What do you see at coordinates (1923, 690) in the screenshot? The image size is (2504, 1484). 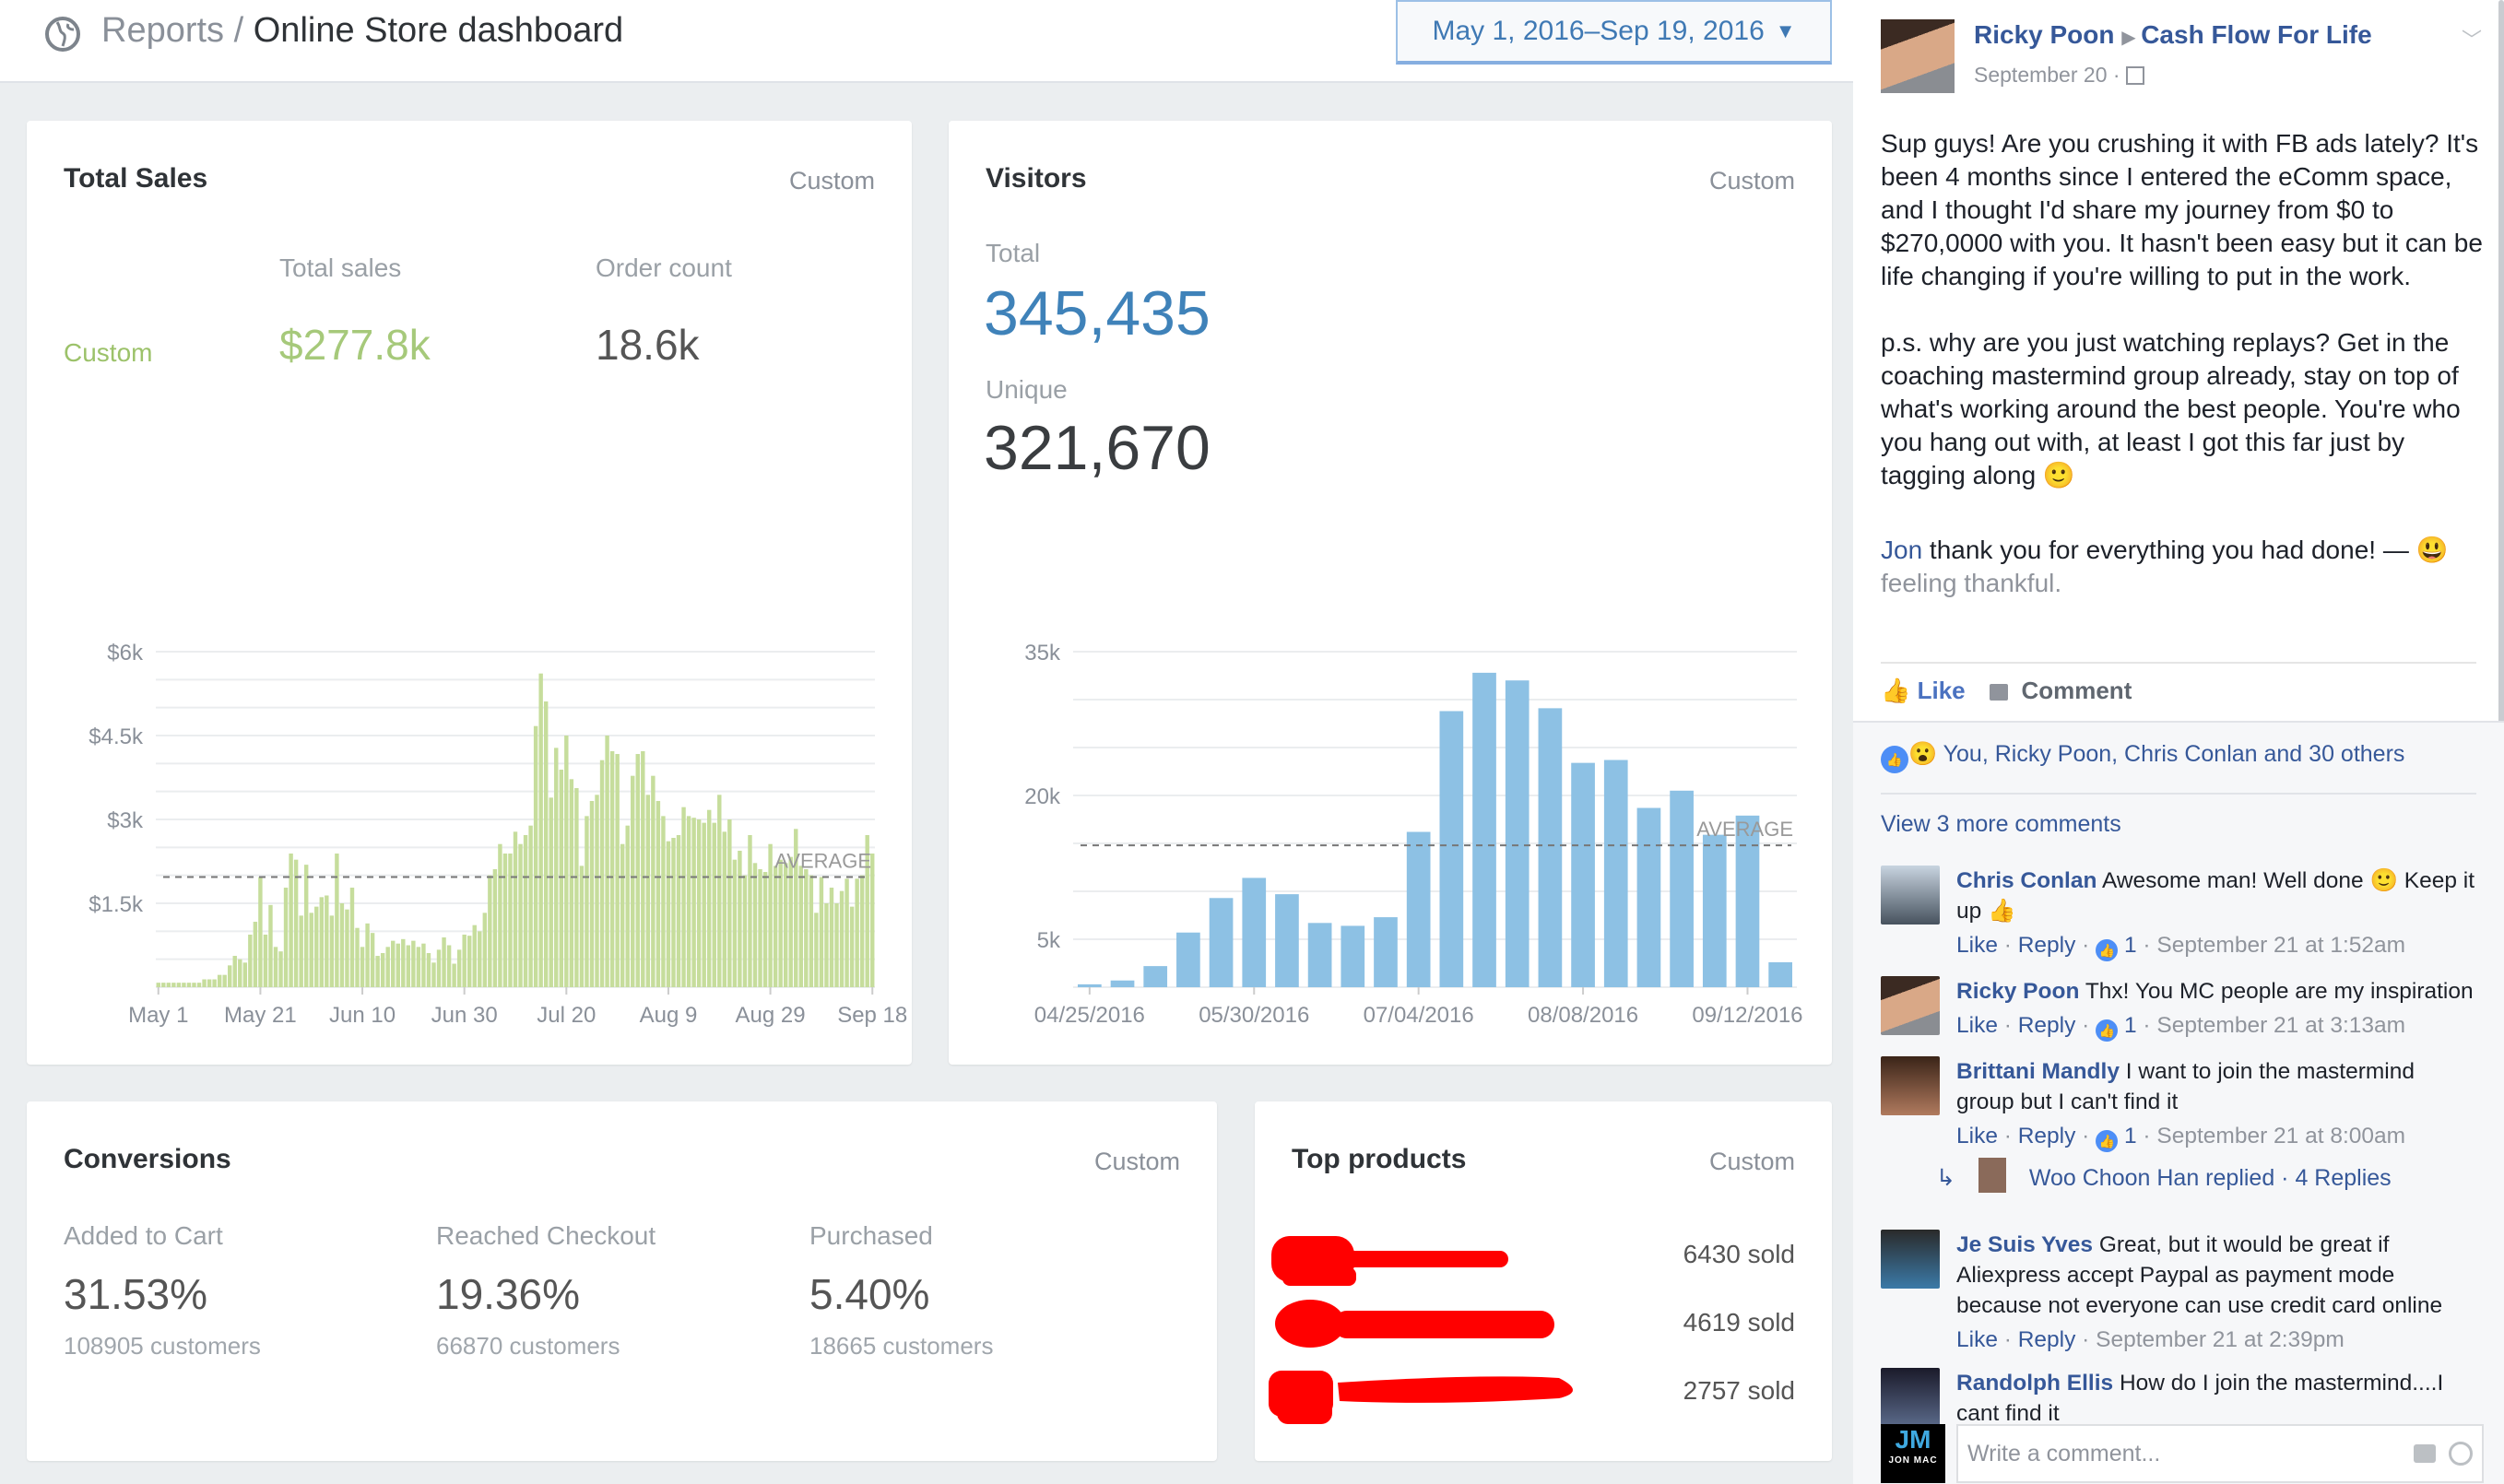 I see `like-button: 👍 Like` at bounding box center [1923, 690].